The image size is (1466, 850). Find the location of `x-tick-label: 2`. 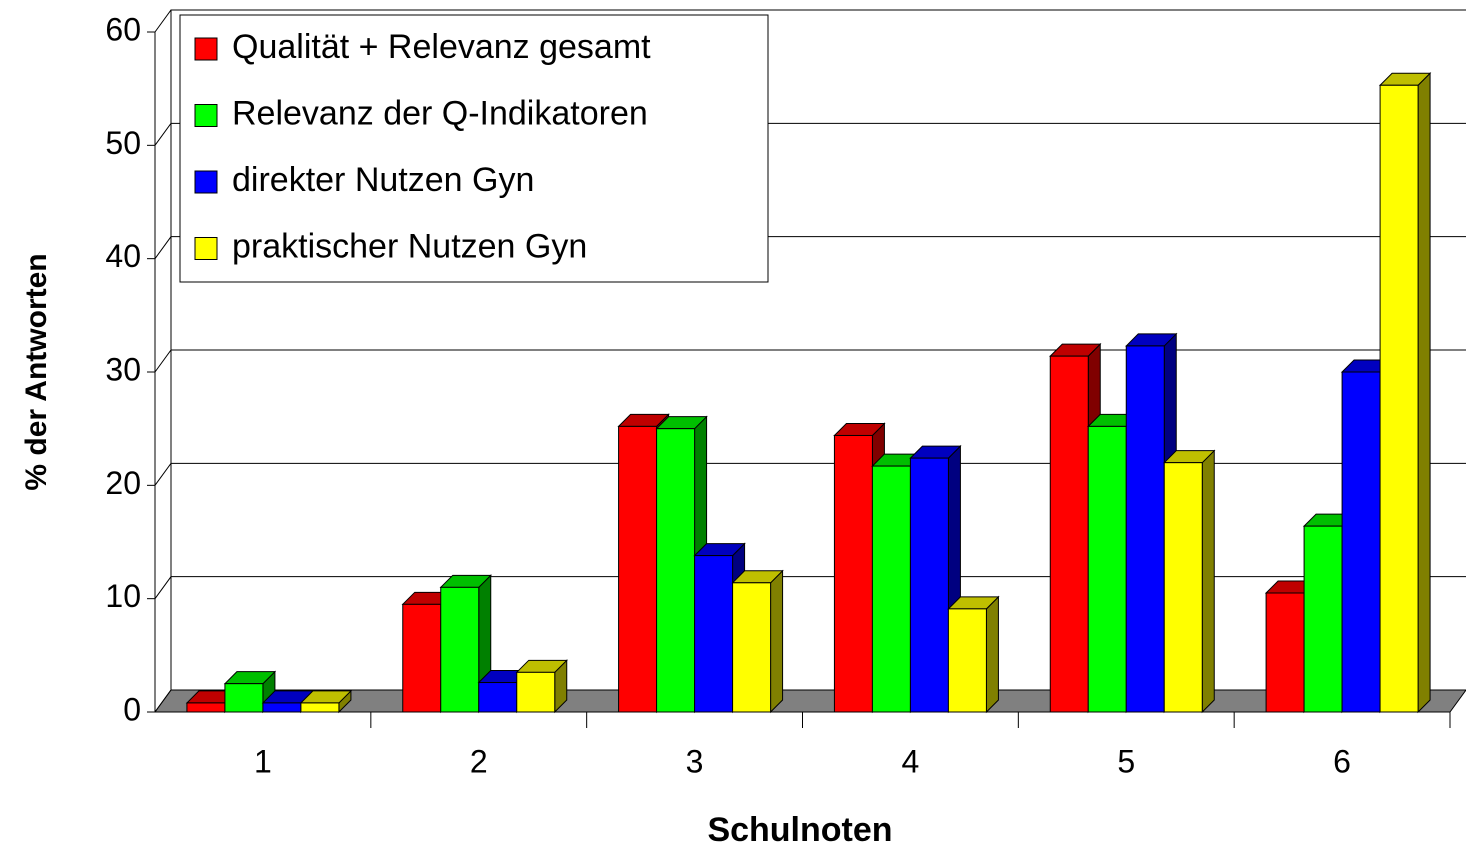

x-tick-label: 2 is located at coordinates (479, 761).